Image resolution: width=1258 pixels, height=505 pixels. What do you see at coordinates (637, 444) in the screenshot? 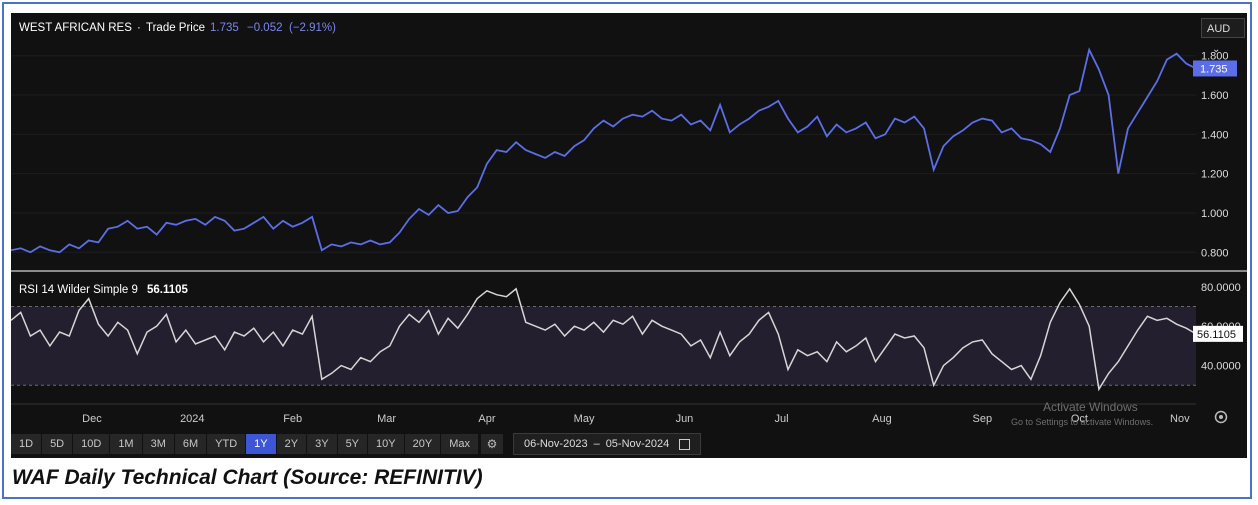
I see `date-to: 05-Nov-2024` at bounding box center [637, 444].